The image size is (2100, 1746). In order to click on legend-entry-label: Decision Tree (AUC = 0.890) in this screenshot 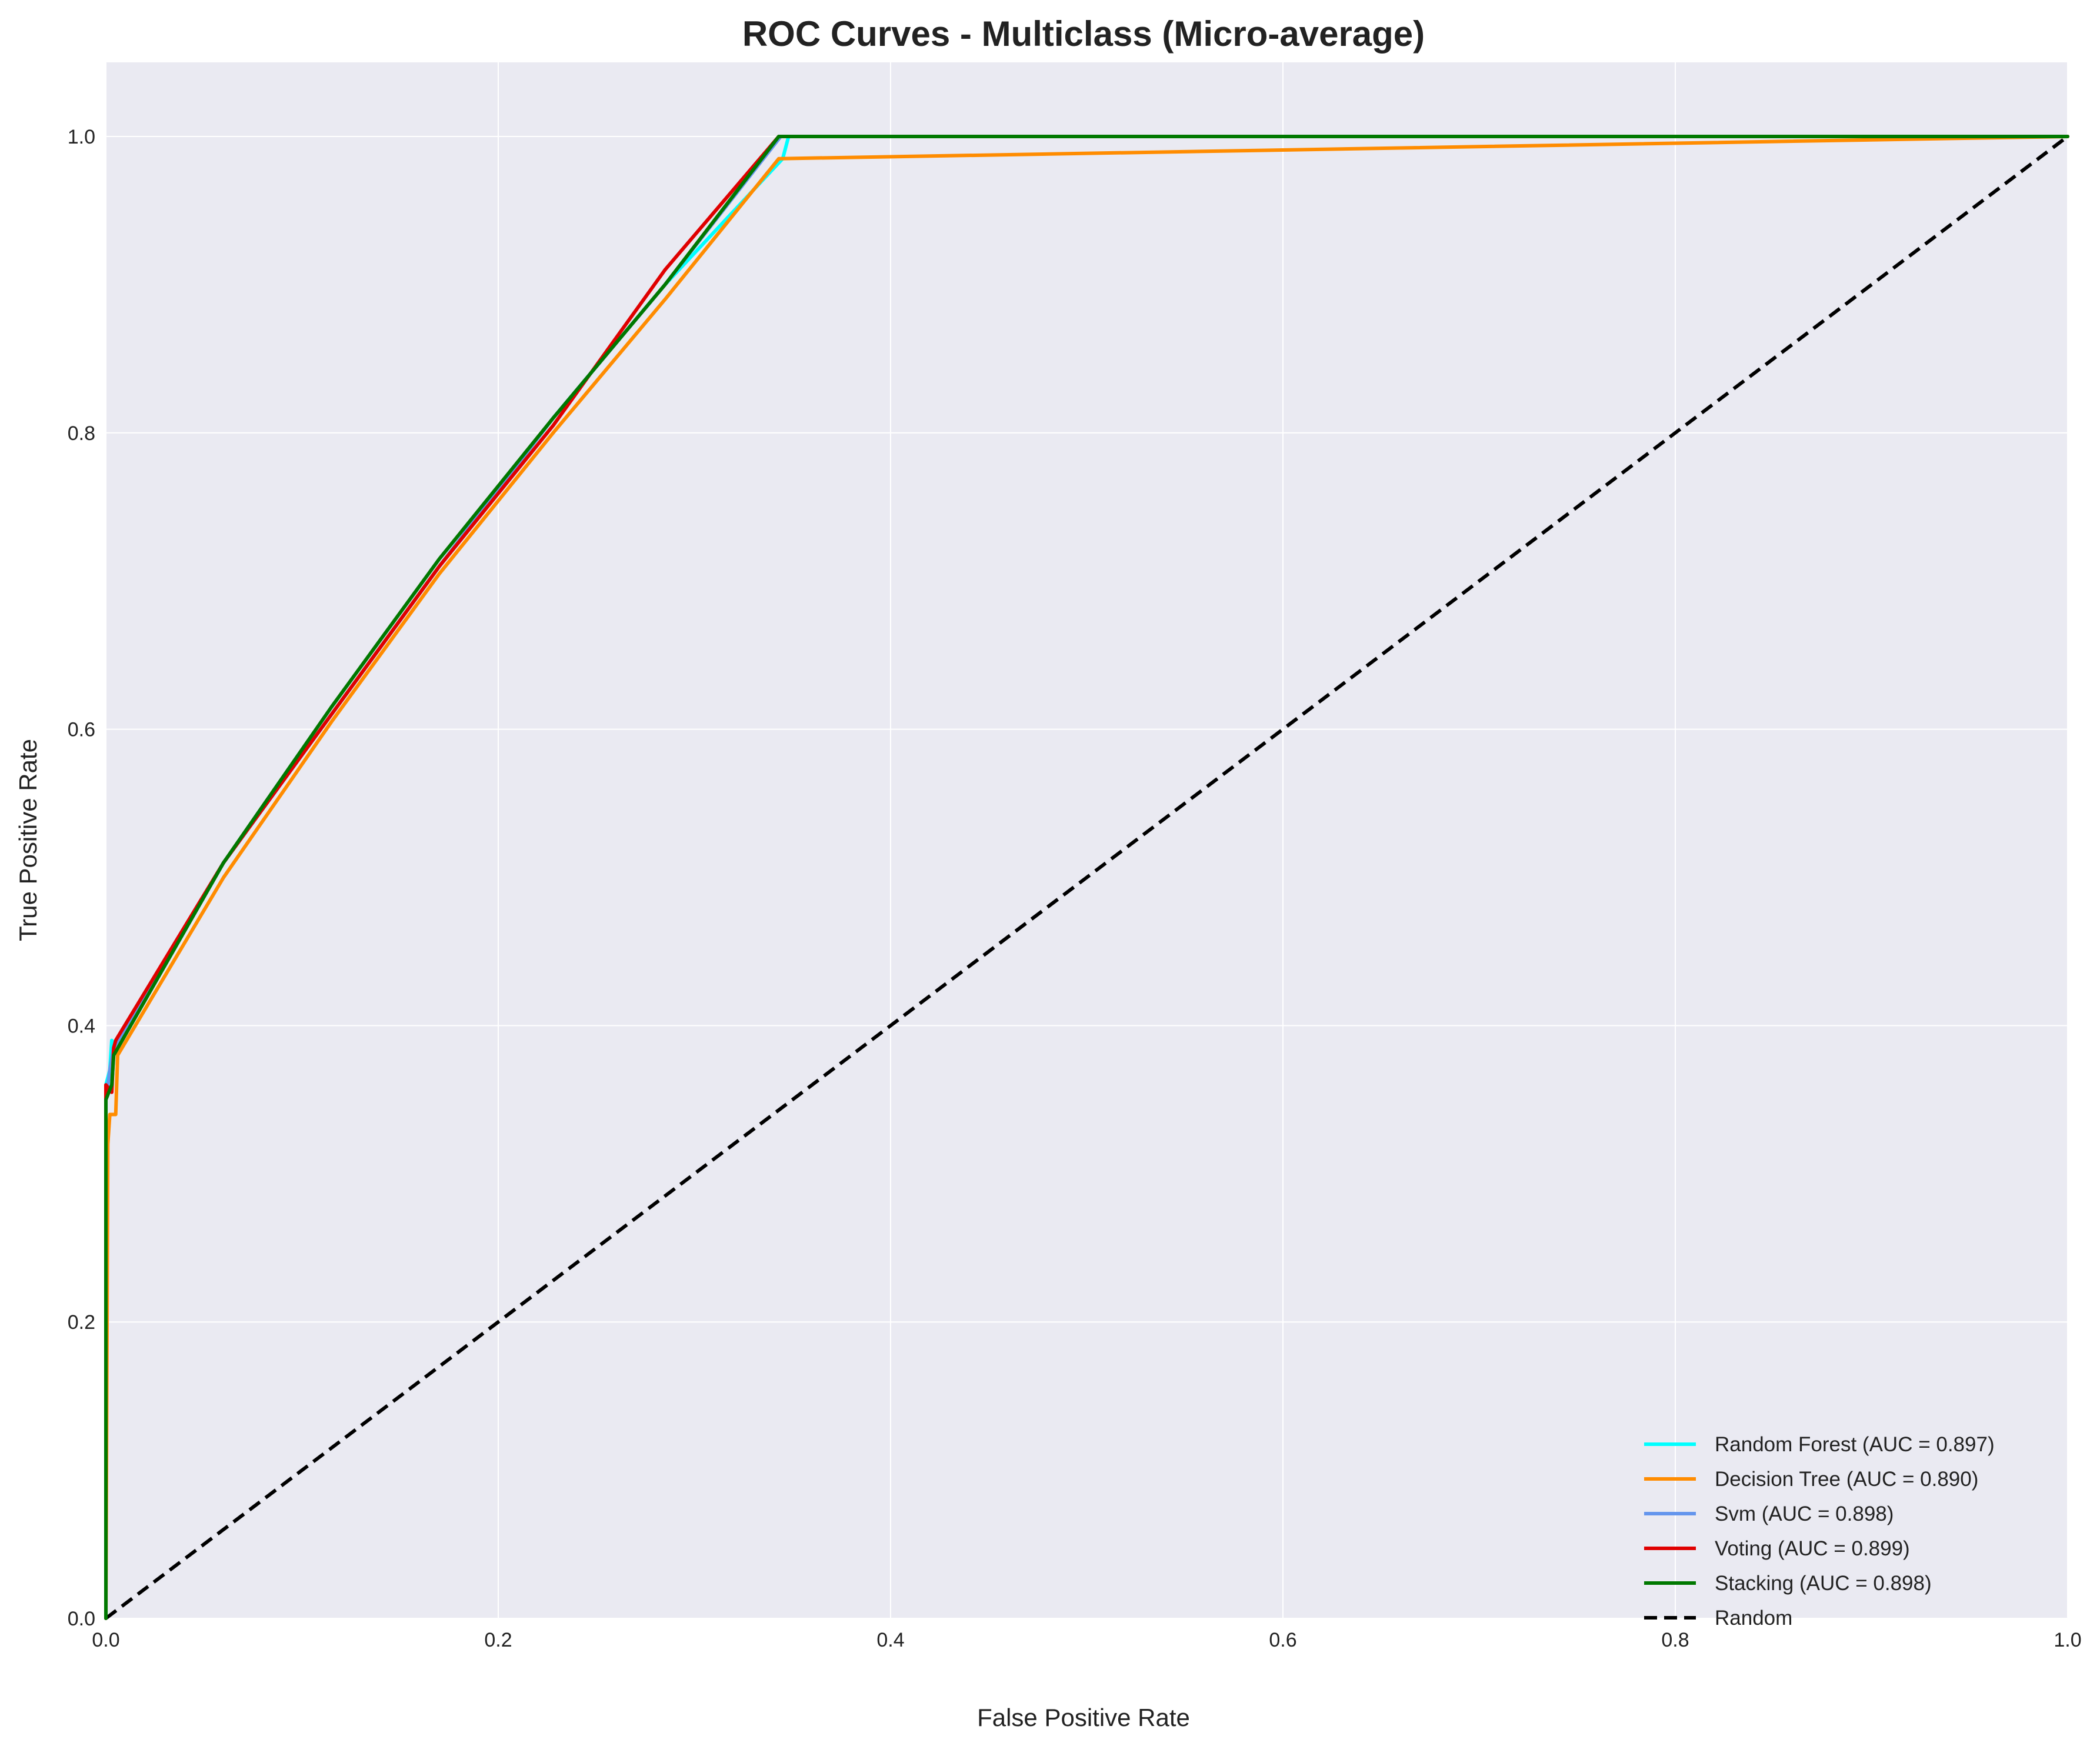, I will do `click(1846, 1479)`.